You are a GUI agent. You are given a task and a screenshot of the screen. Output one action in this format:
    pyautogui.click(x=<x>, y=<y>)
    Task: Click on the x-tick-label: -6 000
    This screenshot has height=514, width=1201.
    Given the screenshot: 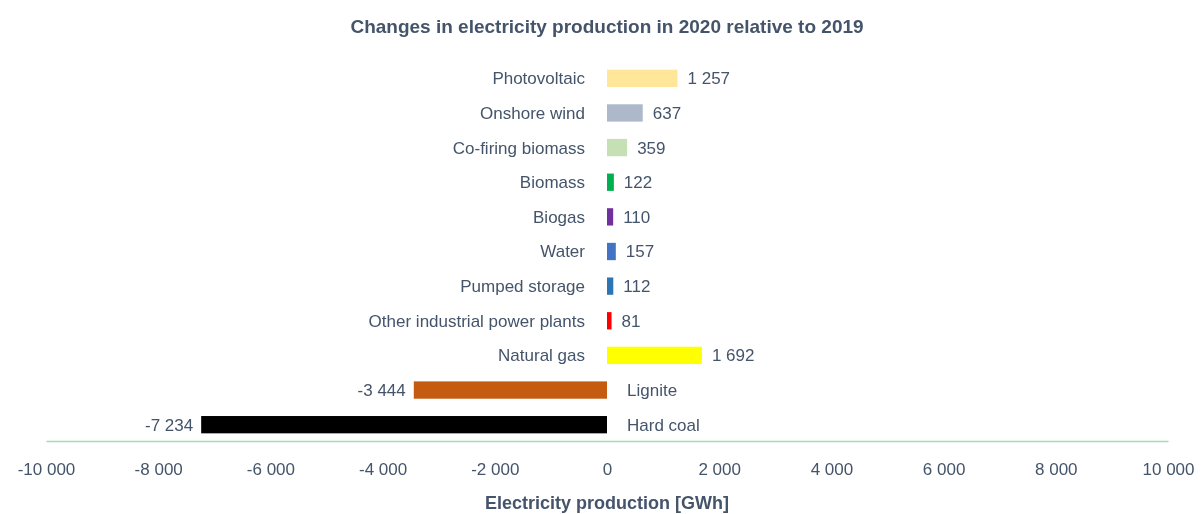 What is the action you would take?
    pyautogui.click(x=270, y=470)
    